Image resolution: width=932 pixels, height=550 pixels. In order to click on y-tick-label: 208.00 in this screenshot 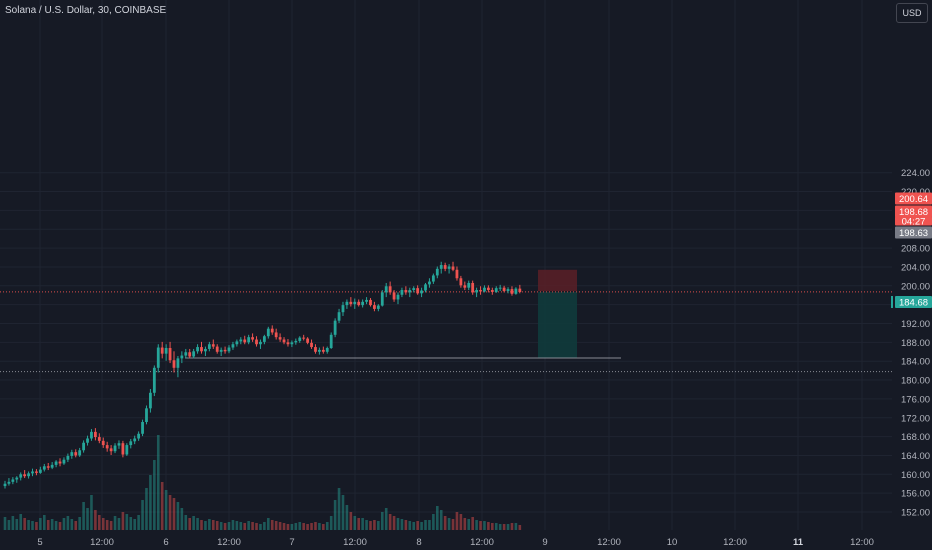, I will do `click(915, 249)`.